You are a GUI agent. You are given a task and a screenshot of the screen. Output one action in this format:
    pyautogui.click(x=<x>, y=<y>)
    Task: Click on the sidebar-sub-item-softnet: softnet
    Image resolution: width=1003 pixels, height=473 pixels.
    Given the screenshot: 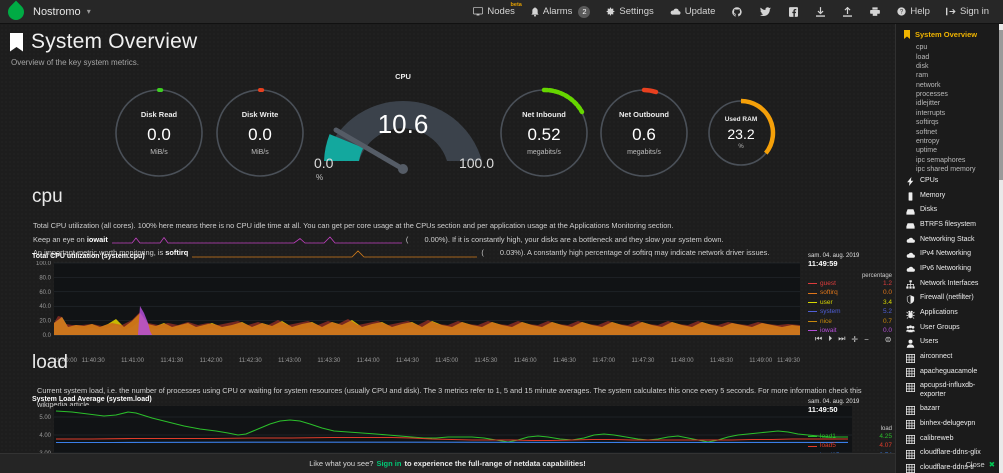 What is the action you would take?
    pyautogui.click(x=927, y=132)
    